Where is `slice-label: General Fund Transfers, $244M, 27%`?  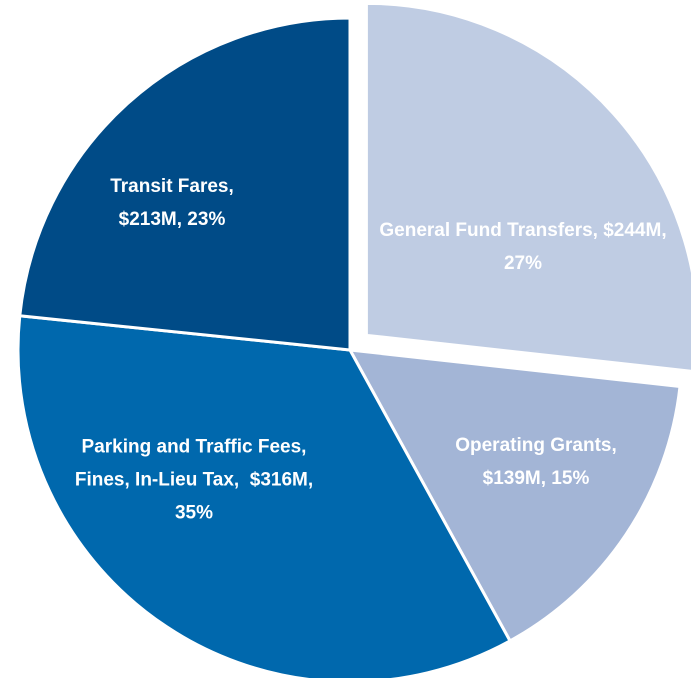 slice-label: General Fund Transfers, $244M, 27% is located at coordinates (523, 247).